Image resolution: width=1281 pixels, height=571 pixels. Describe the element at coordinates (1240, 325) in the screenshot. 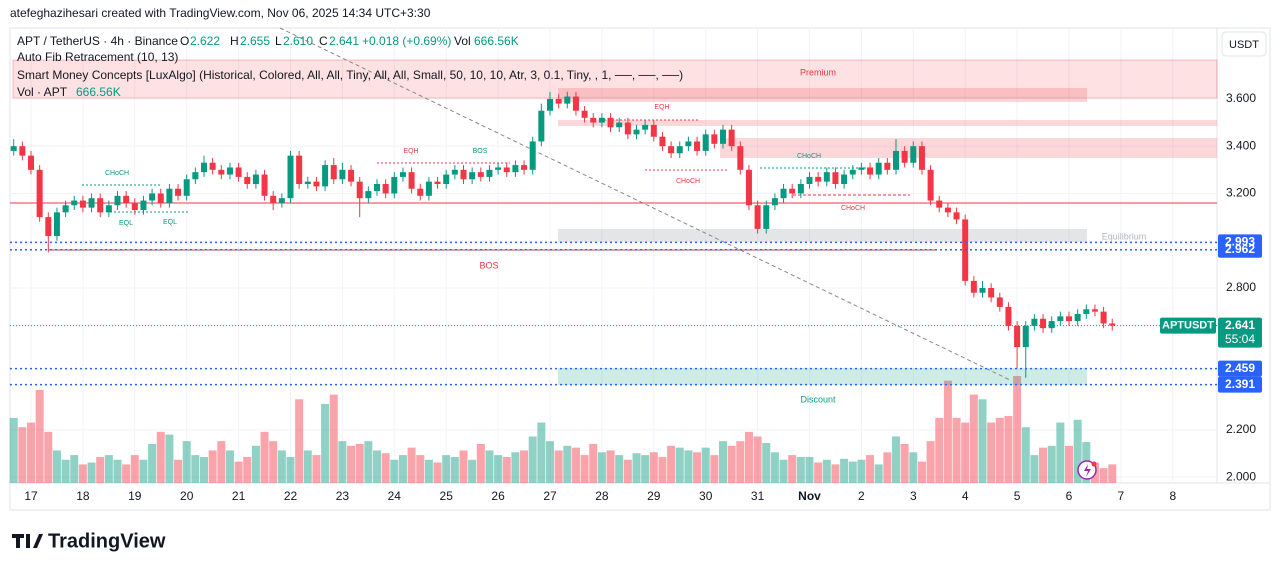

I see `last-price-label: 2.641` at that location.